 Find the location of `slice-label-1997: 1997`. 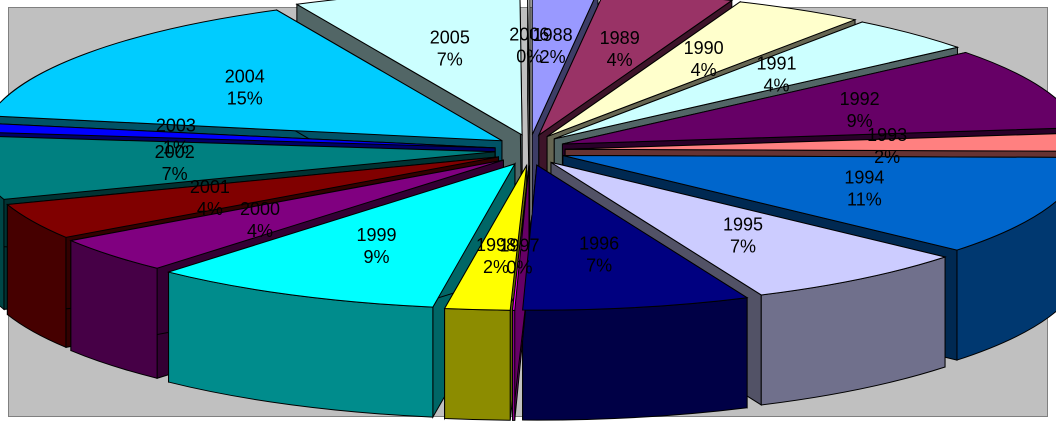

slice-label-1997: 1997 is located at coordinates (519, 245).